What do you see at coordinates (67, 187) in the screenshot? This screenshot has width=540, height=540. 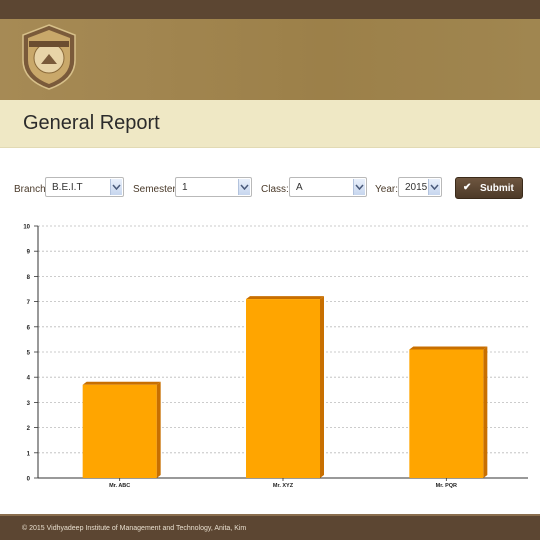 I see `branch-value: B.E.I.T` at bounding box center [67, 187].